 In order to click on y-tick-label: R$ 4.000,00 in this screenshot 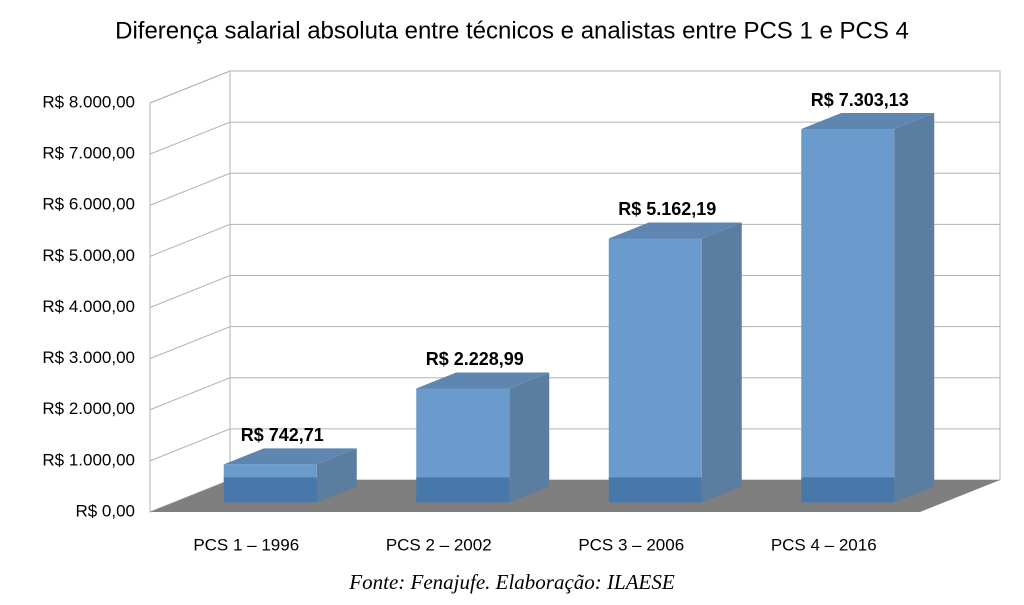, I will do `click(88, 306)`.